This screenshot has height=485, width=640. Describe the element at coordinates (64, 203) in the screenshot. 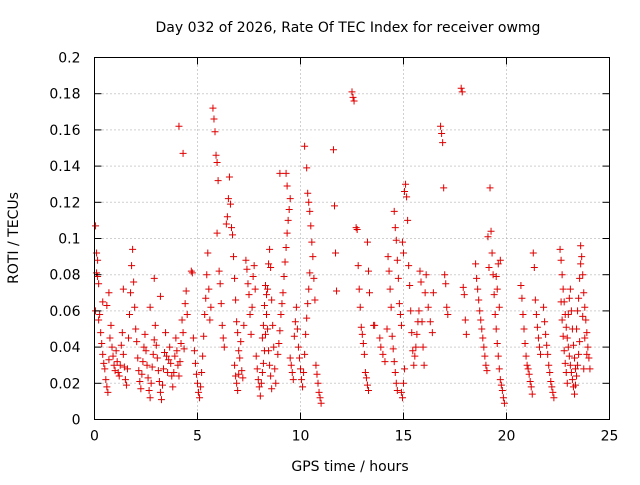

I see `y-tick-label: 0.12` at that location.